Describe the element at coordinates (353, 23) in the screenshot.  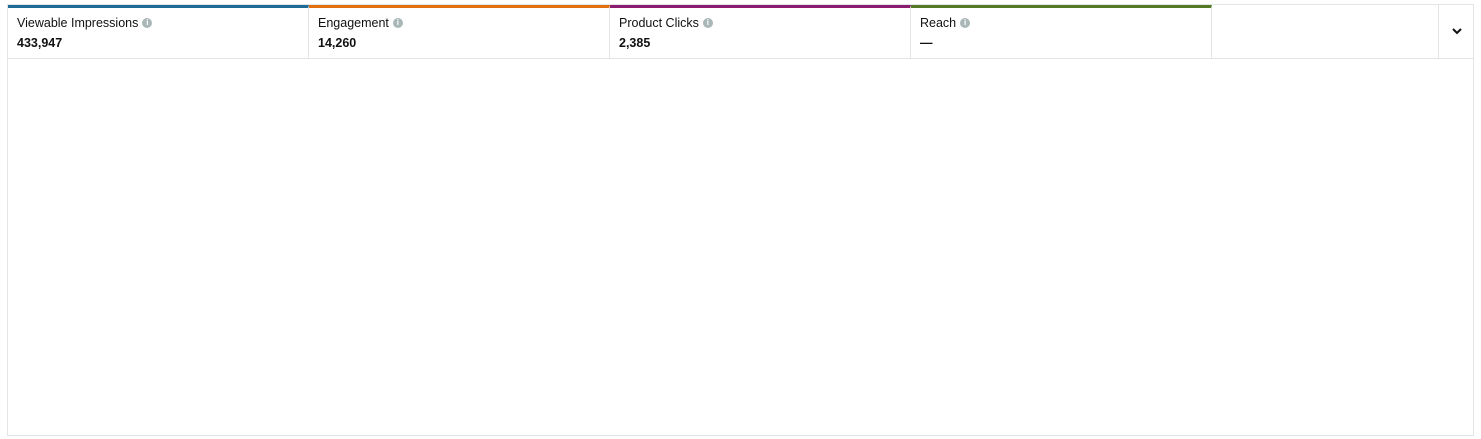
I see `metric-name: Engagement` at that location.